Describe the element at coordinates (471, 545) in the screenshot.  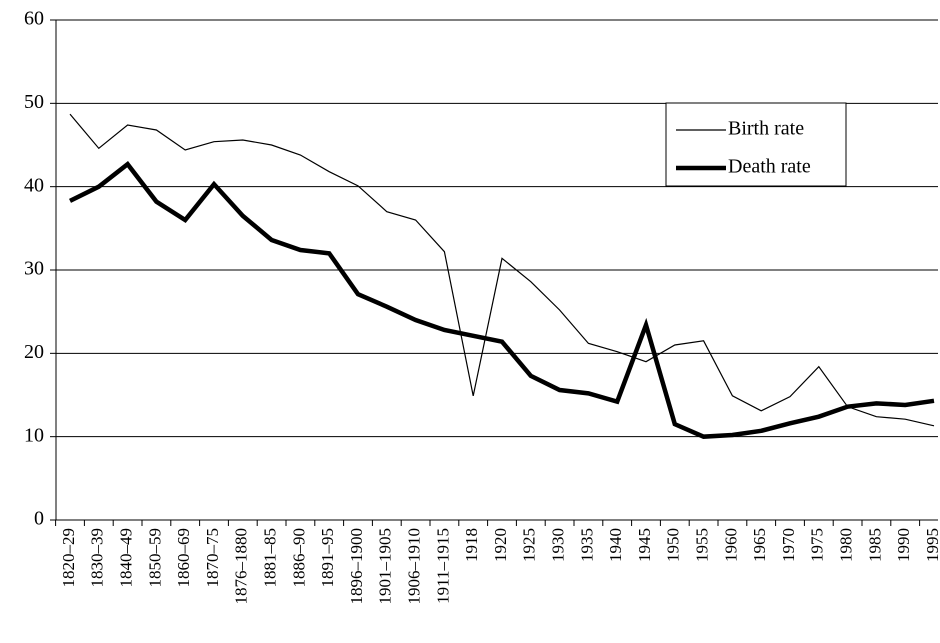
I see `x-tick-label: 1918` at that location.